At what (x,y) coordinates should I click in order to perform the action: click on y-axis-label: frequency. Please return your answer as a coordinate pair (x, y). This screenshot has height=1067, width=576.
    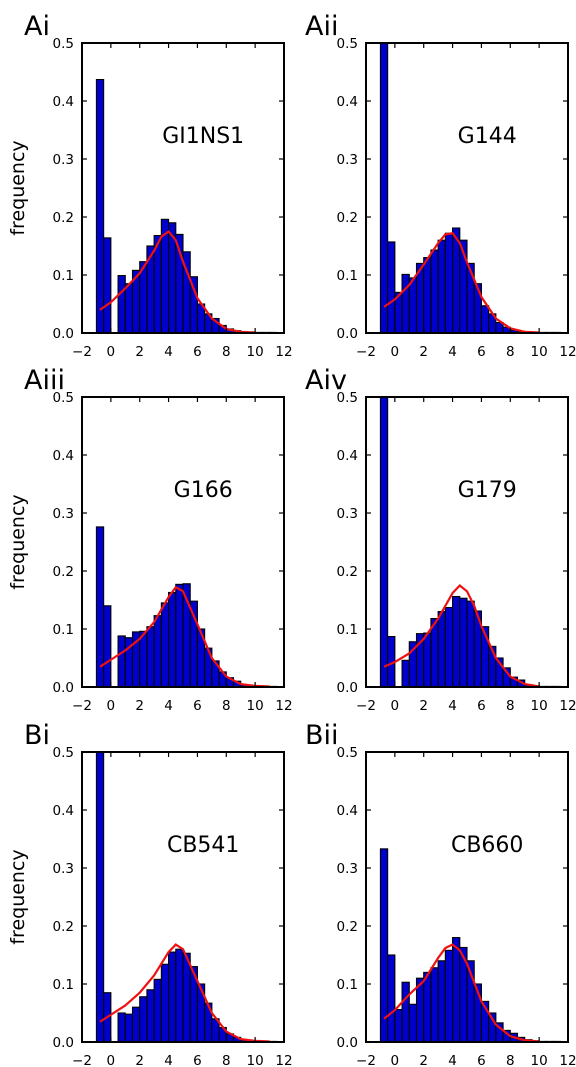
    Looking at the image, I should click on (18, 896).